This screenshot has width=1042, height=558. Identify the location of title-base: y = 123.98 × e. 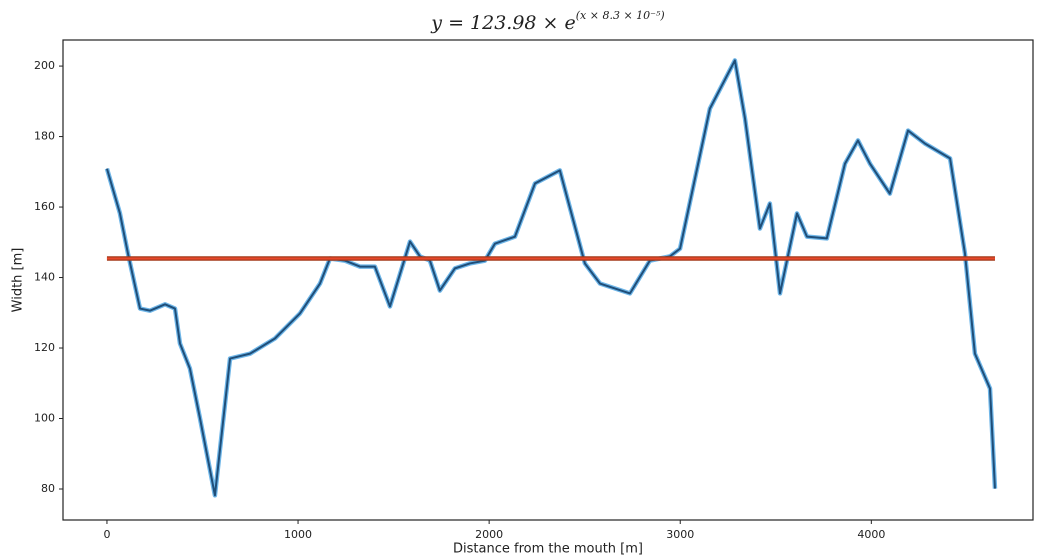
(502, 23).